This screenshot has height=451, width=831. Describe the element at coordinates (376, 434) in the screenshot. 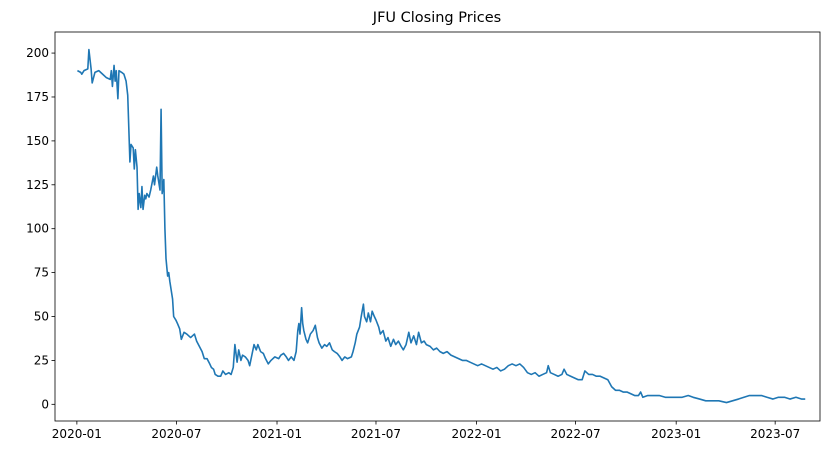

I see `x-tick-label: 2021-07` at that location.